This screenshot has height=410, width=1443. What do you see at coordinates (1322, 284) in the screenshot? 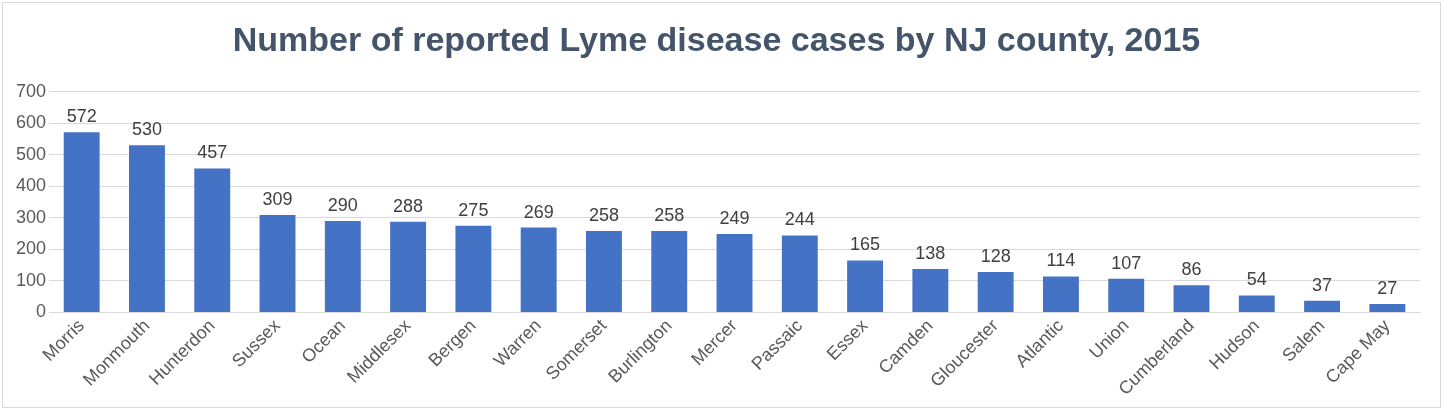
I see `data-label: 37` at bounding box center [1322, 284].